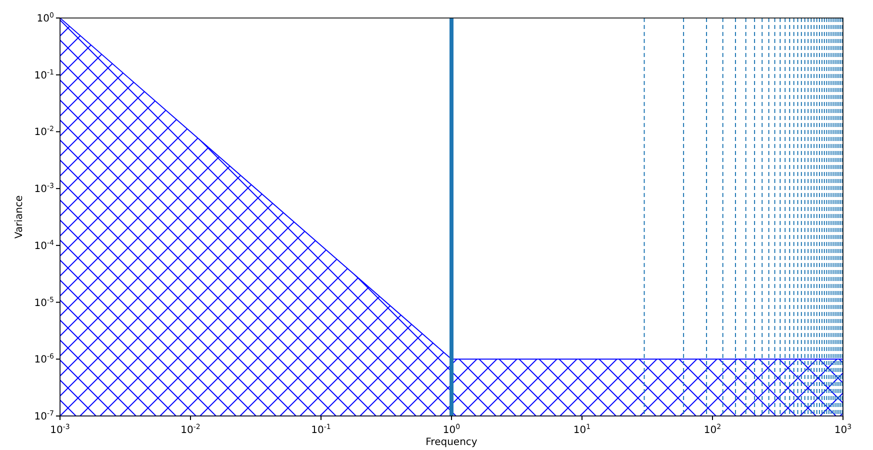 Image resolution: width=873 pixels, height=450 pixels. What do you see at coordinates (44, 189) in the screenshot?
I see `y-tick-label: 10$^{-3}$` at bounding box center [44, 189].